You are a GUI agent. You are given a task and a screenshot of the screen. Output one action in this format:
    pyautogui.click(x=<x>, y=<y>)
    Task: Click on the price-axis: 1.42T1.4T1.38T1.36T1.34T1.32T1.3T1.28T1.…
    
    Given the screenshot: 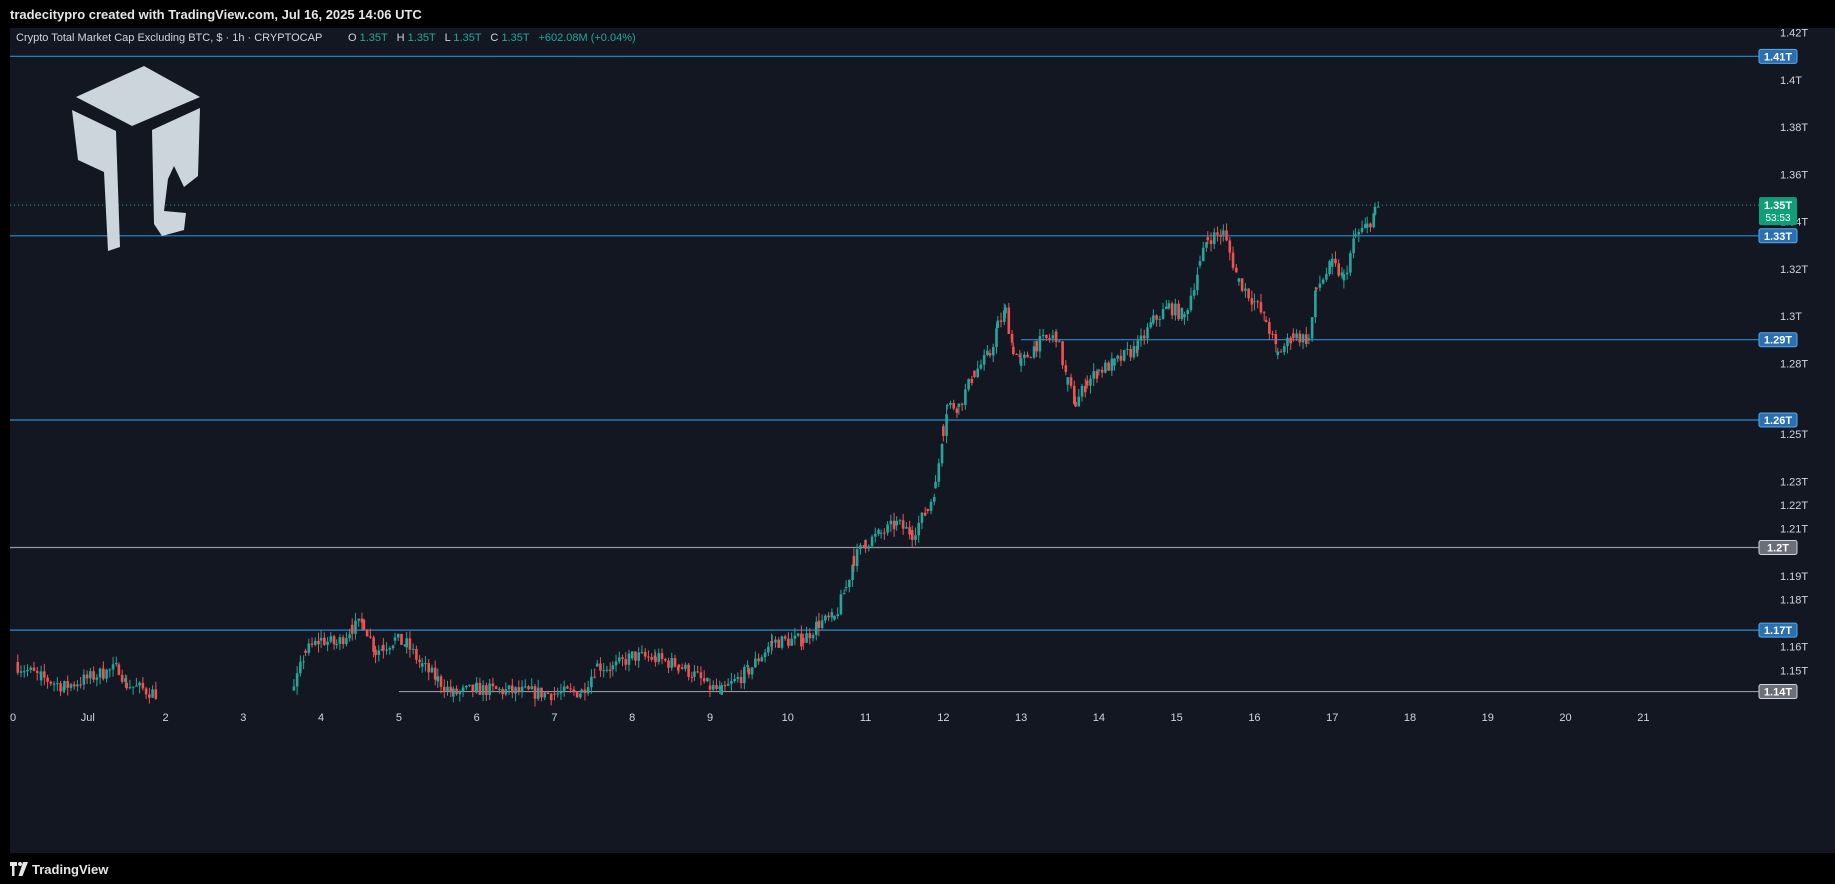 What is the action you would take?
    pyautogui.click(x=1794, y=353)
    